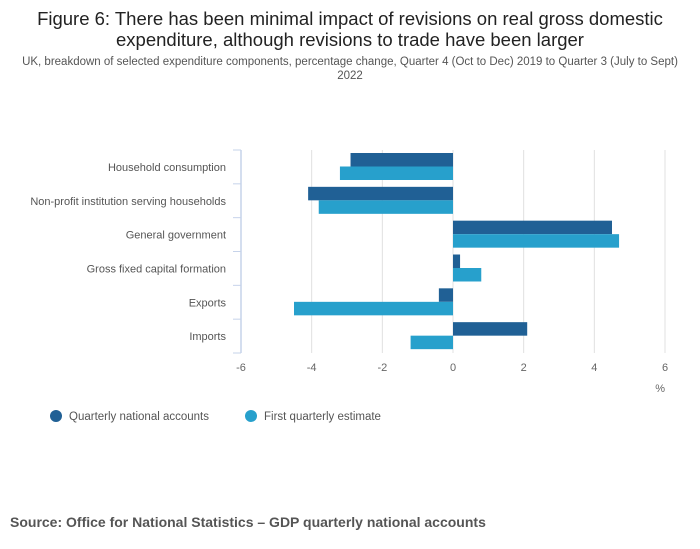  I want to click on x-tick-label: -2, so click(382, 368).